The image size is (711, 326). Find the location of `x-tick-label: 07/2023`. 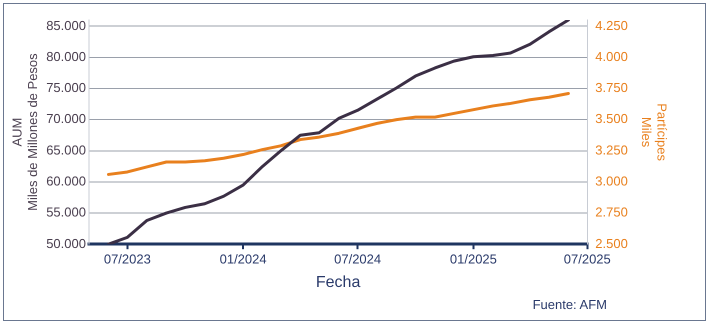

x-tick-label: 07/2023 is located at coordinates (127, 259).